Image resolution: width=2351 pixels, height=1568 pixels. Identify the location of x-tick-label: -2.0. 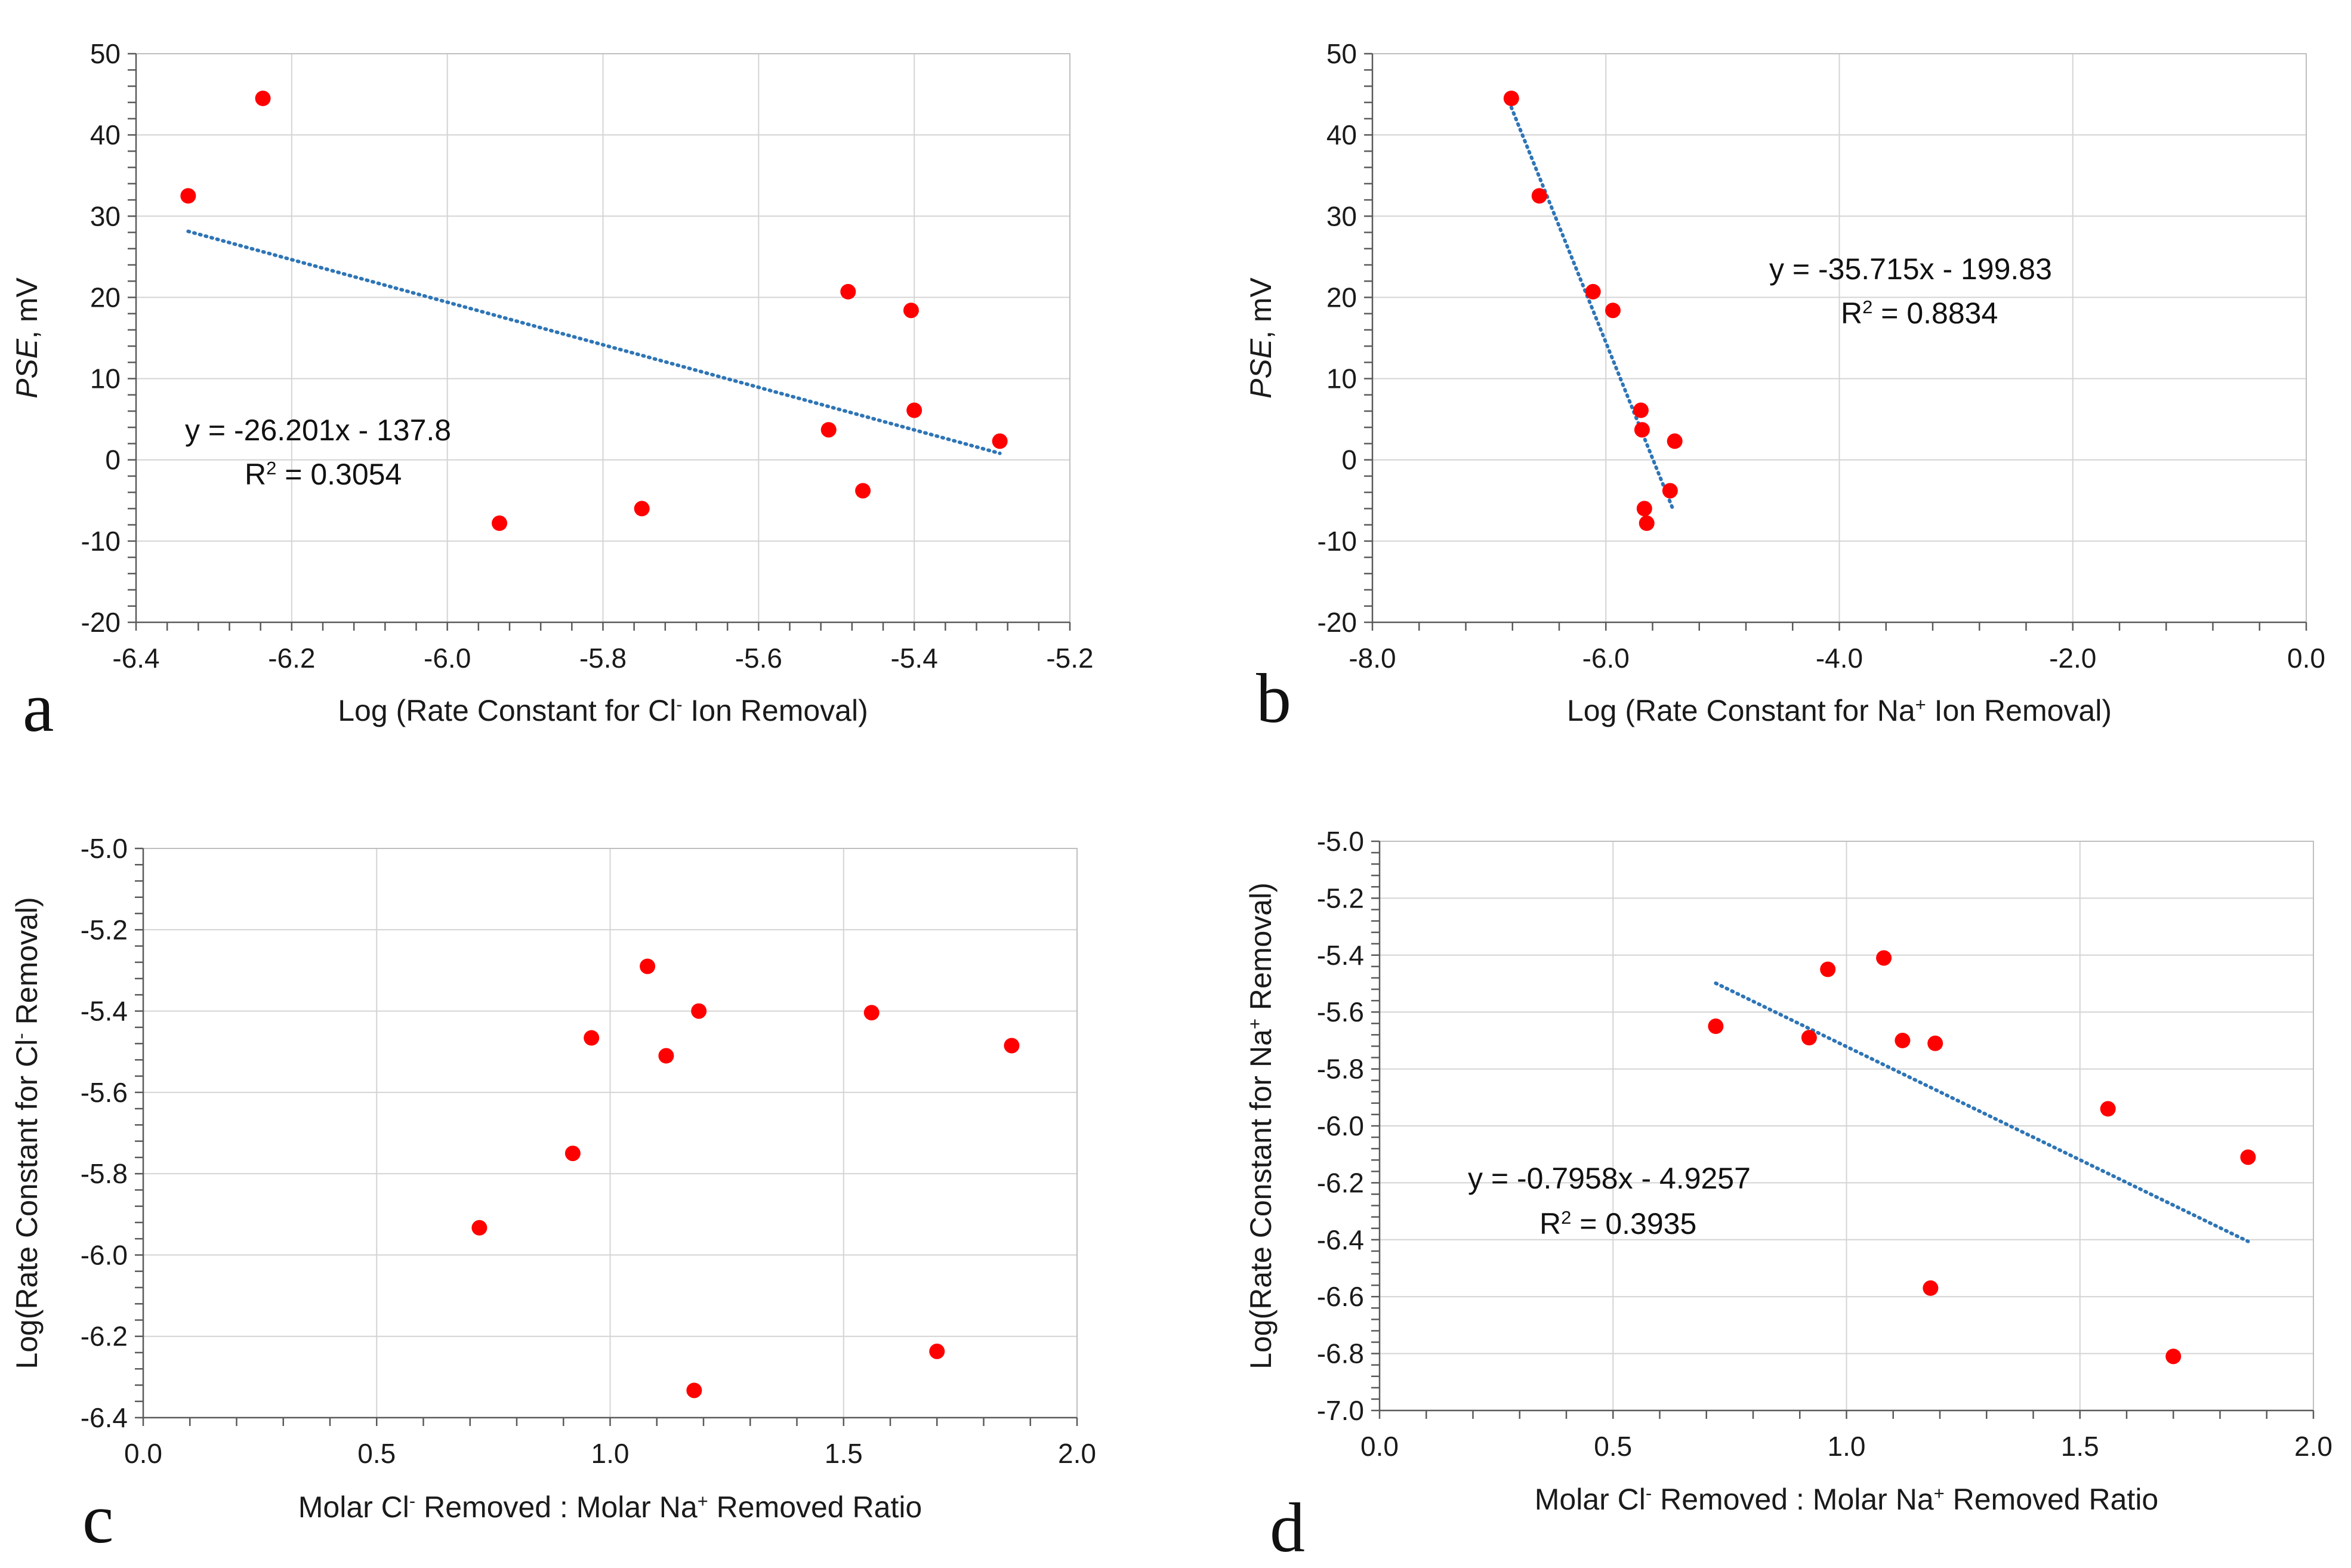
(2072, 658).